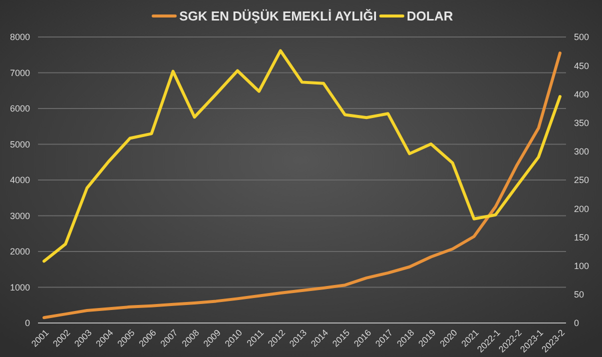 This screenshot has height=357, width=602. Describe the element at coordinates (582, 37) in the screenshot. I see `y2-tick-label: 500` at that location.